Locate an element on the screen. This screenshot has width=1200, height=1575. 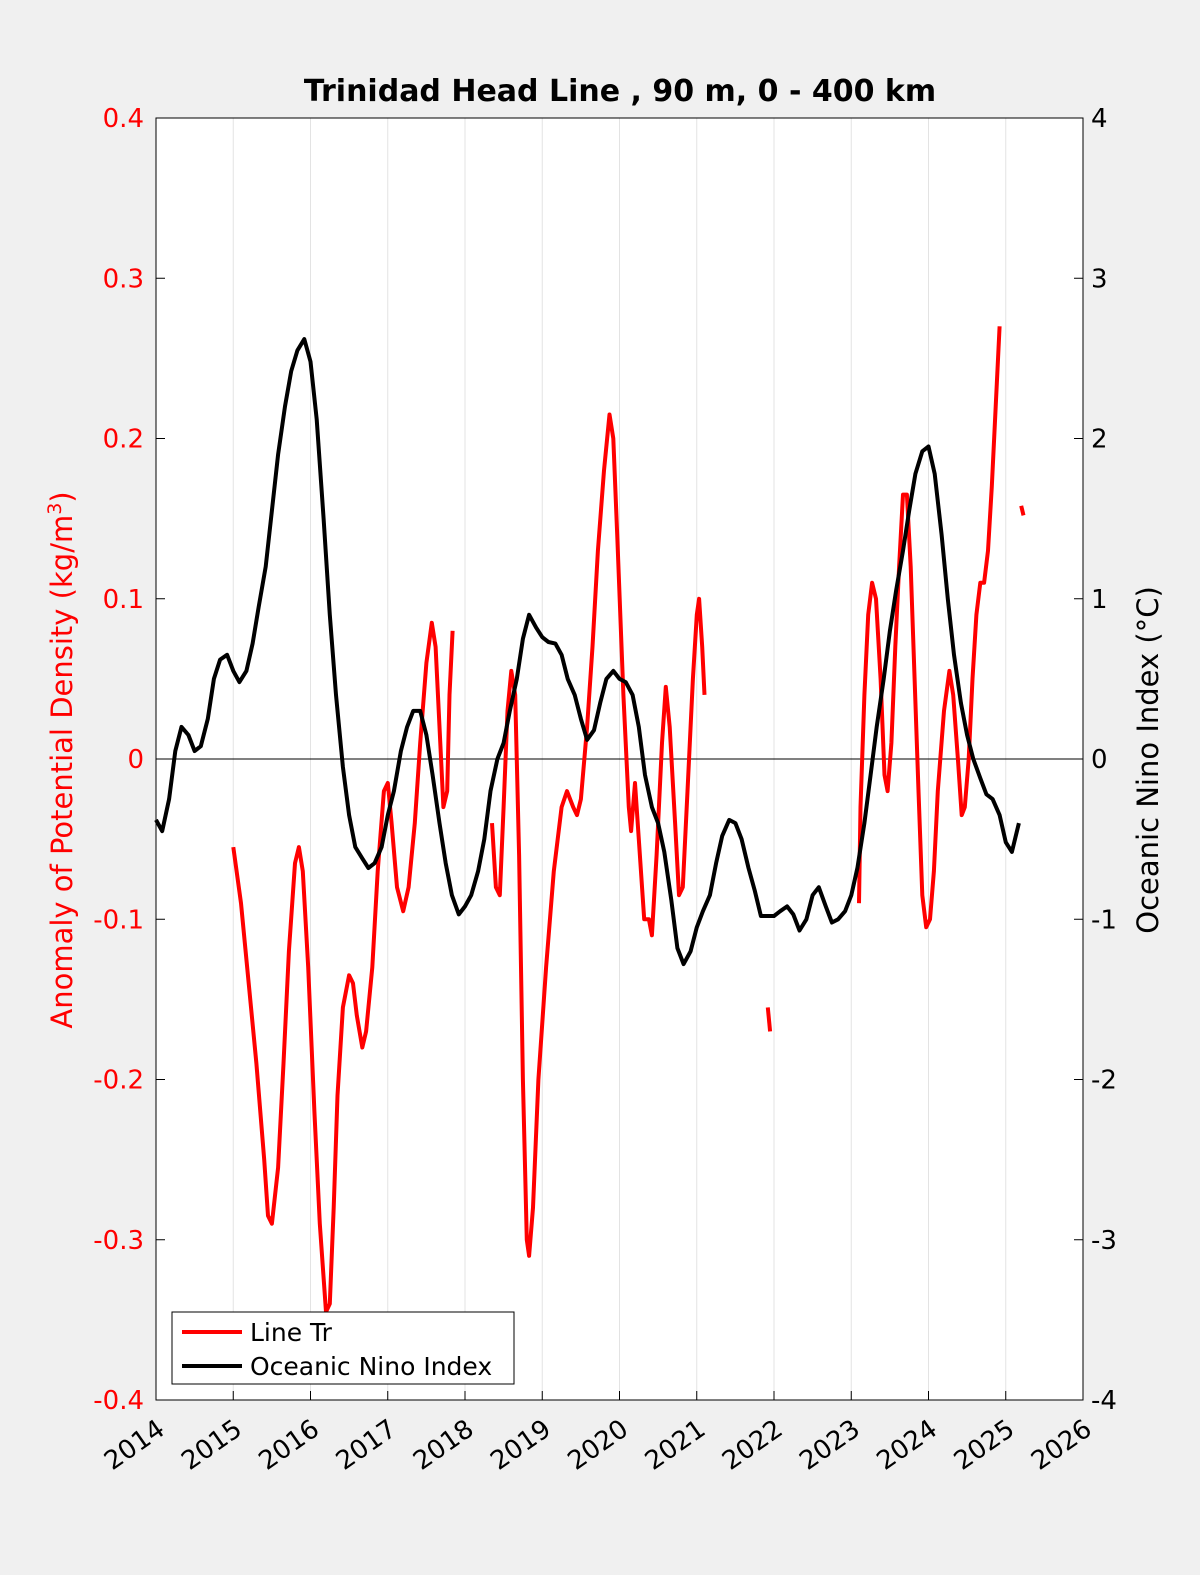
right-y-tick-label: -2 is located at coordinates (1104, 1081).